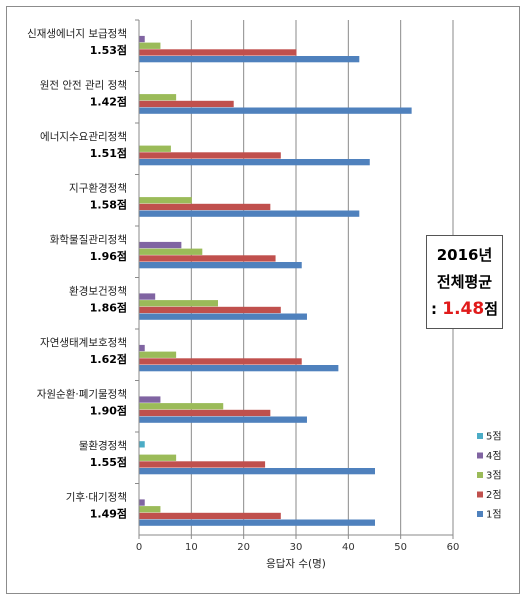 The width and height of the screenshot is (527, 600). Describe the element at coordinates (296, 564) in the screenshot. I see `x-axis-title: 응답자 수(명)` at that location.